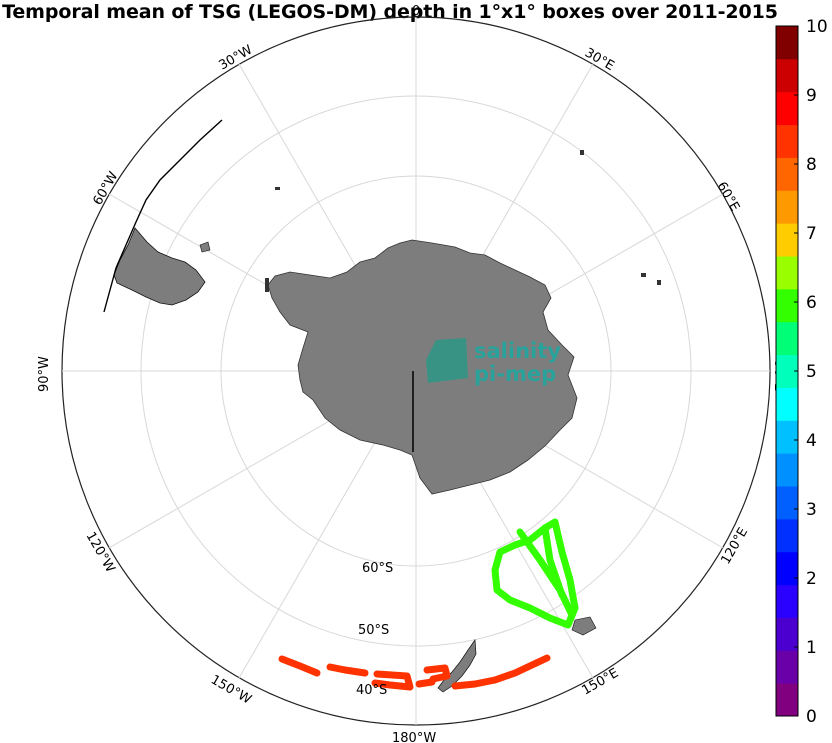 The width and height of the screenshot is (832, 743). What do you see at coordinates (811, 510) in the screenshot?
I see `colorbar-tick-label: 3` at bounding box center [811, 510].